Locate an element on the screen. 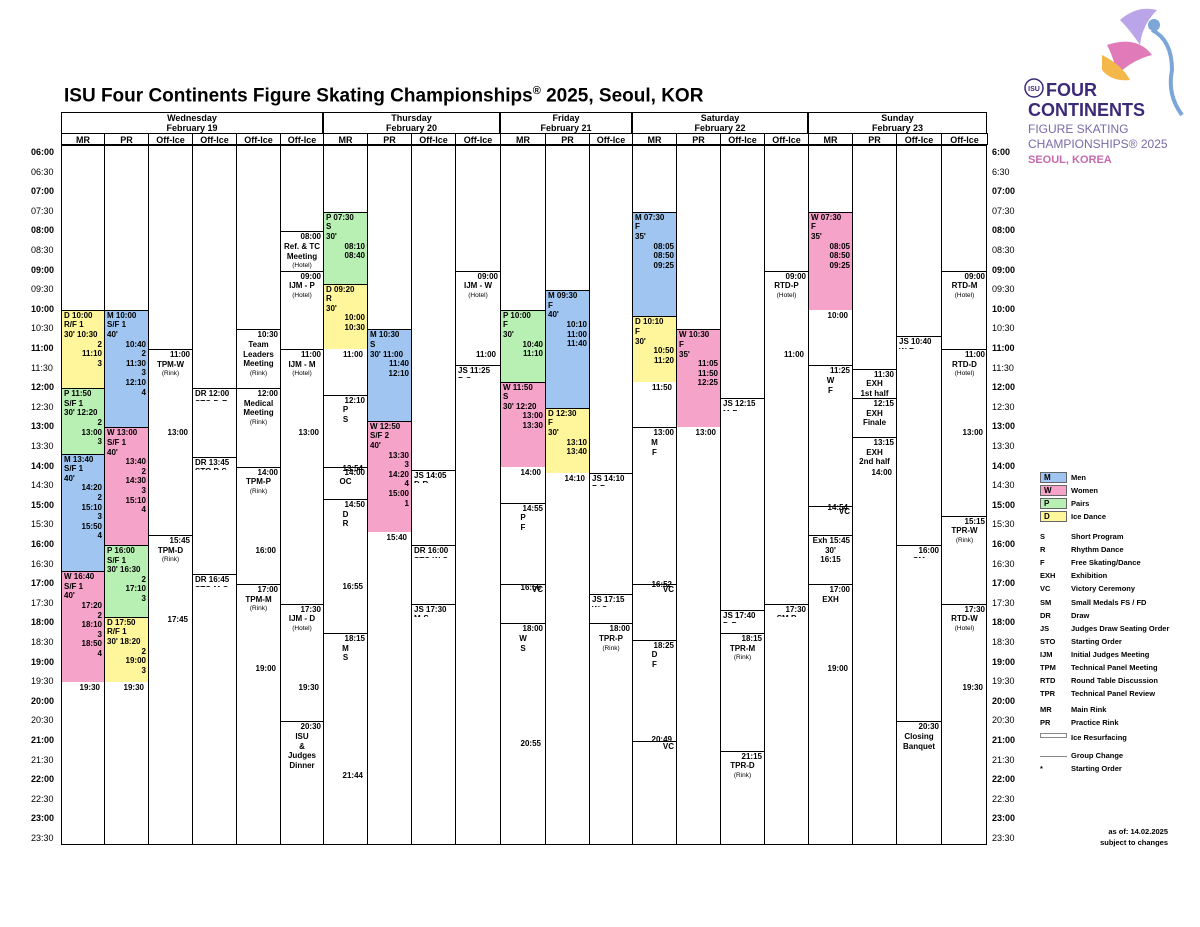 This screenshot has height=927, width=1200. day-name: Friday is located at coordinates (566, 118).